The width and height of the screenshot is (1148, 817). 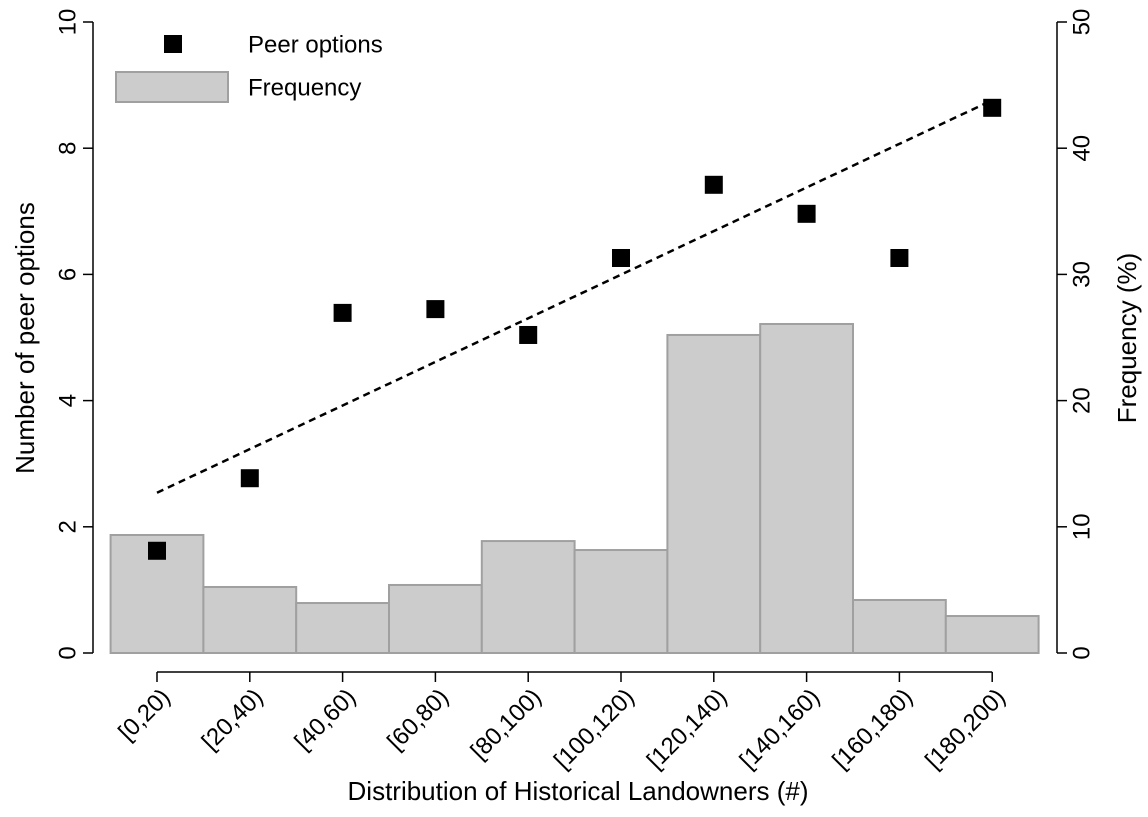 What do you see at coordinates (67, 526) in the screenshot?
I see `y-tick-label: 2` at bounding box center [67, 526].